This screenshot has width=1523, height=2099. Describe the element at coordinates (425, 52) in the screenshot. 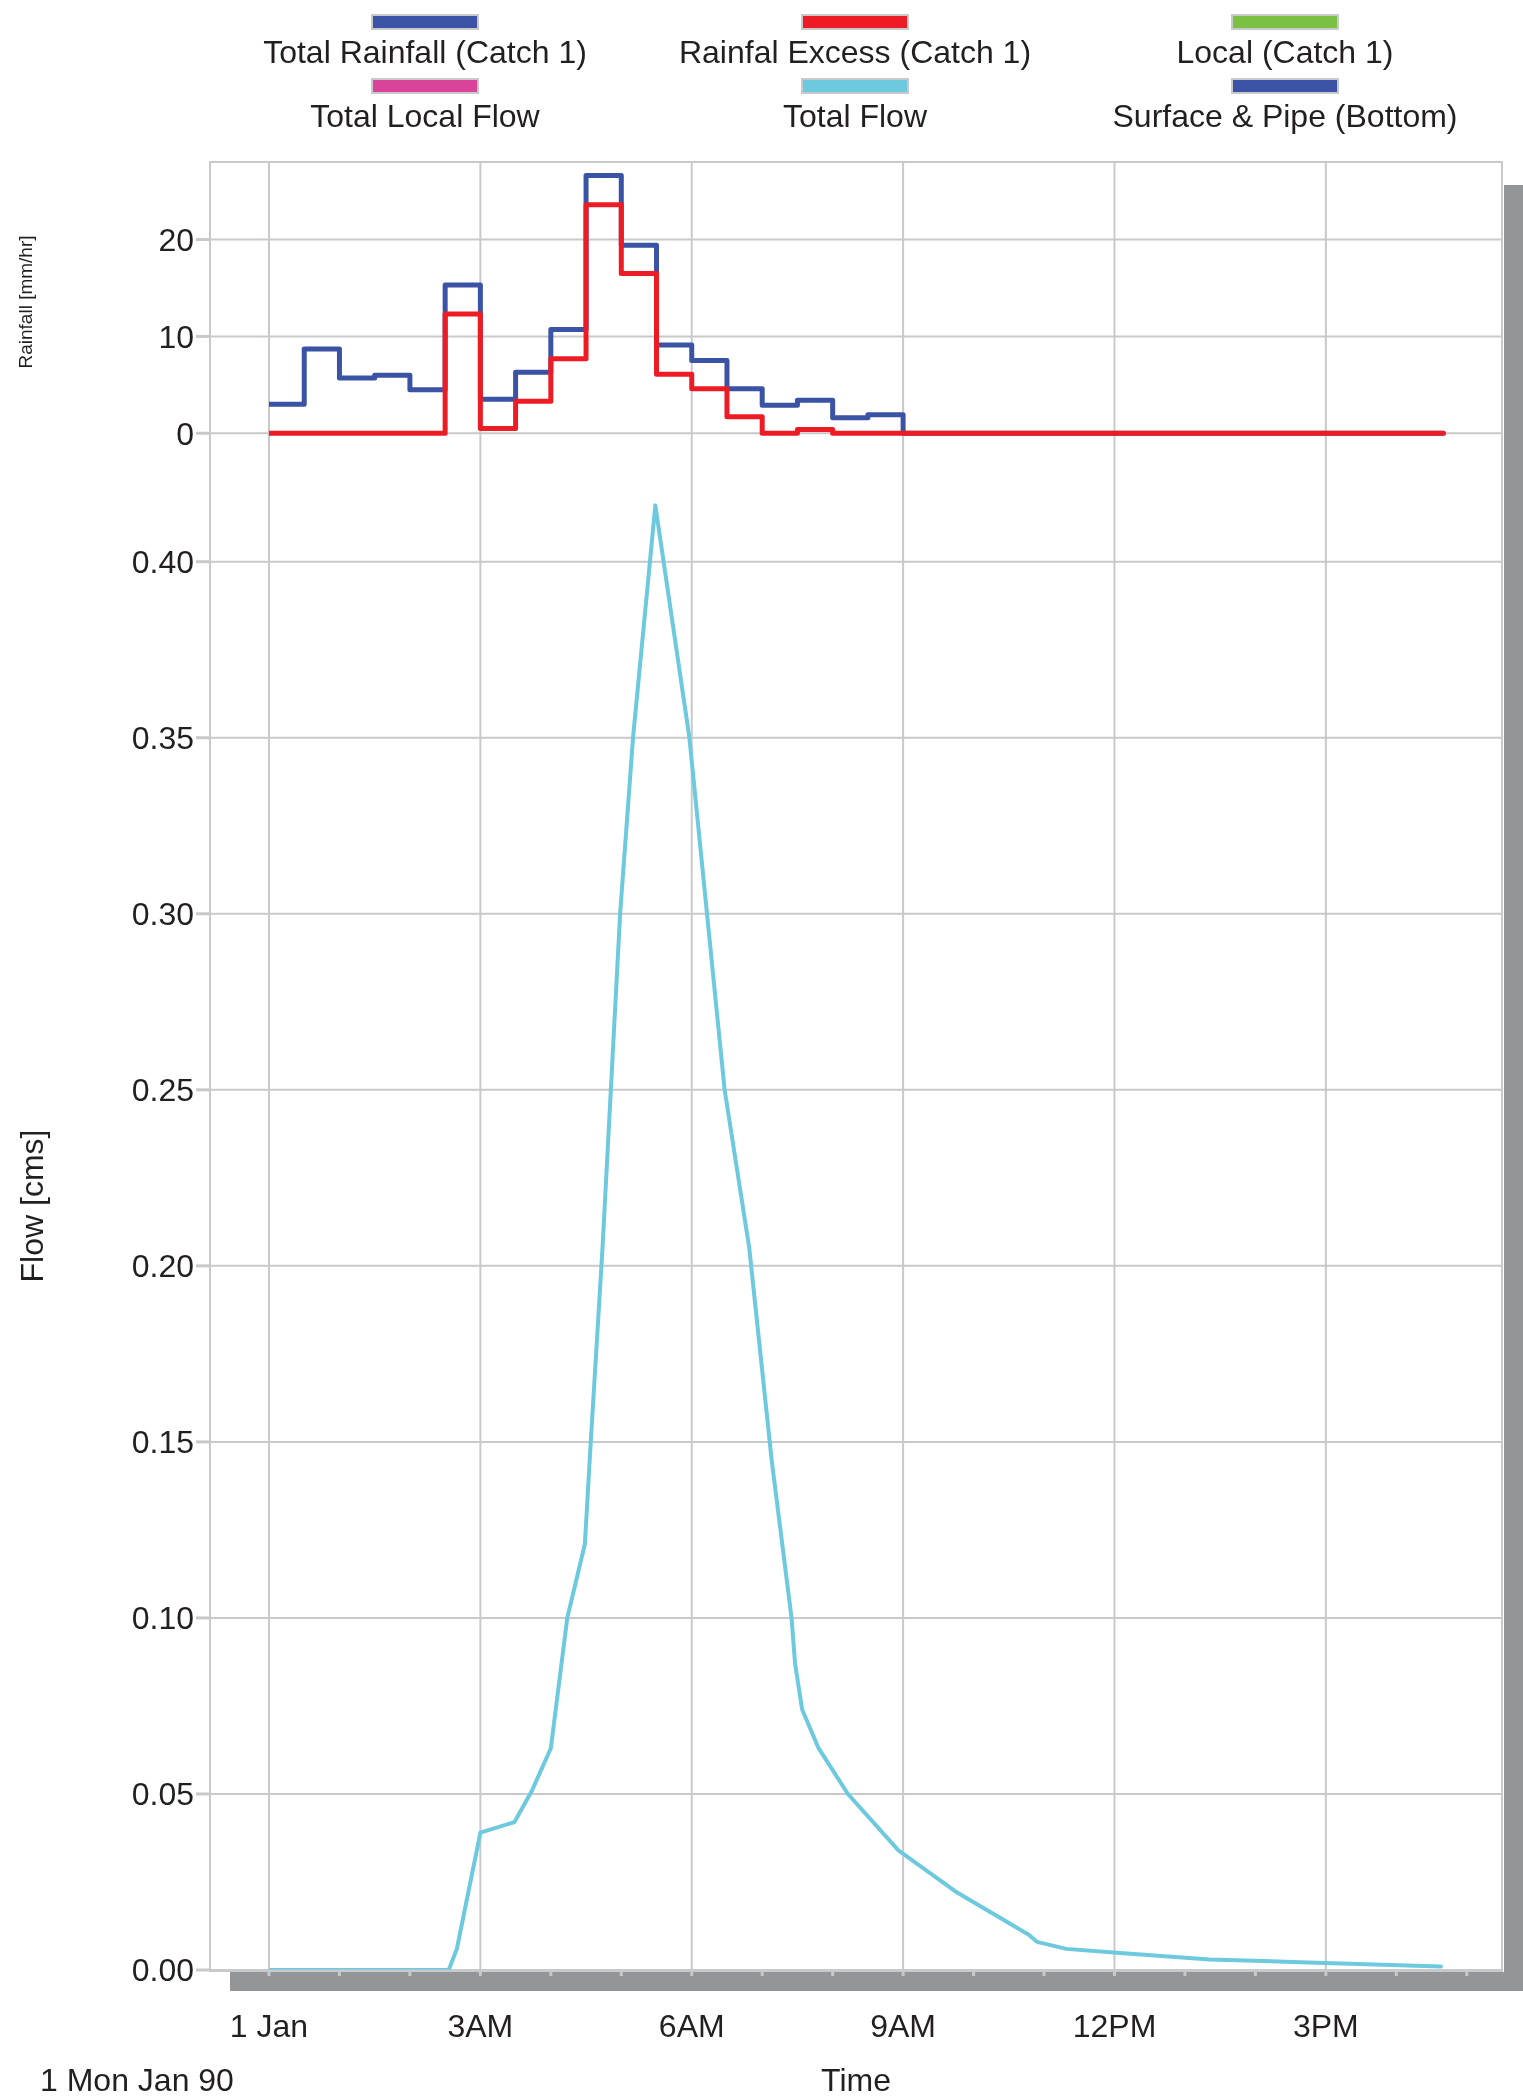

I see `legend-label: Total Rainfall (Catch 1)` at that location.